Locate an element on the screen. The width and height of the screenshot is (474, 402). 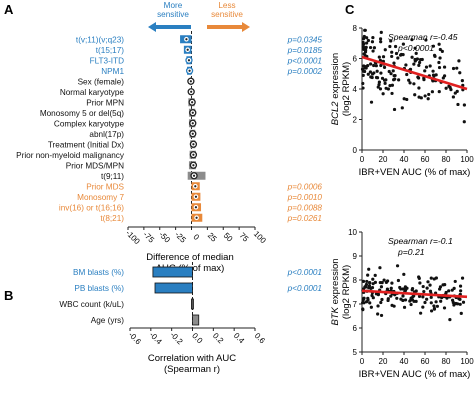
category-label: Prior non-myeloid malignancy is located at coordinates (70, 155).